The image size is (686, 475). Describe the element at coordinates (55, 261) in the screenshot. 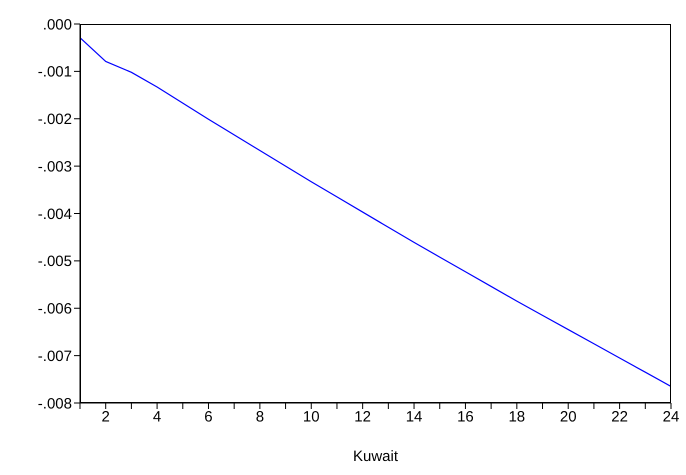

I see `y-tick-label: -.005` at that location.